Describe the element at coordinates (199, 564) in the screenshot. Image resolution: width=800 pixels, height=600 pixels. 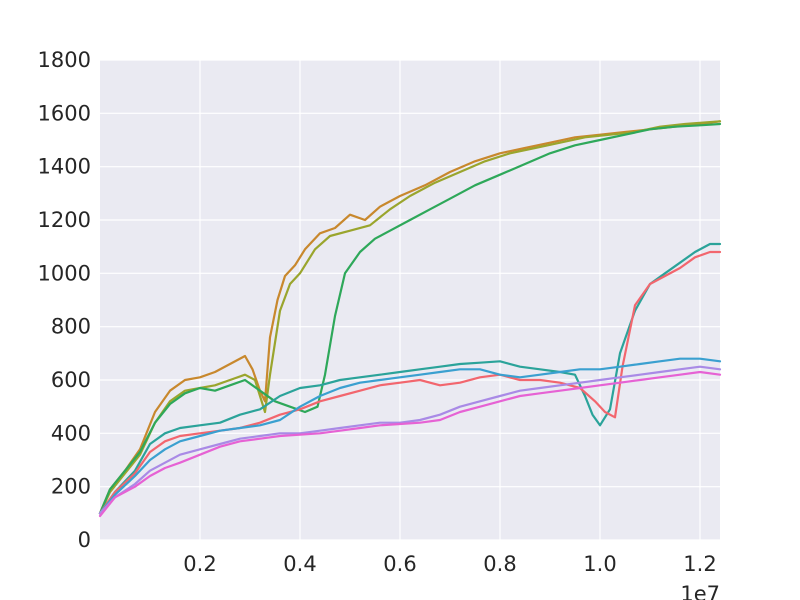
I see `x-tick-label: 0.2` at that location.